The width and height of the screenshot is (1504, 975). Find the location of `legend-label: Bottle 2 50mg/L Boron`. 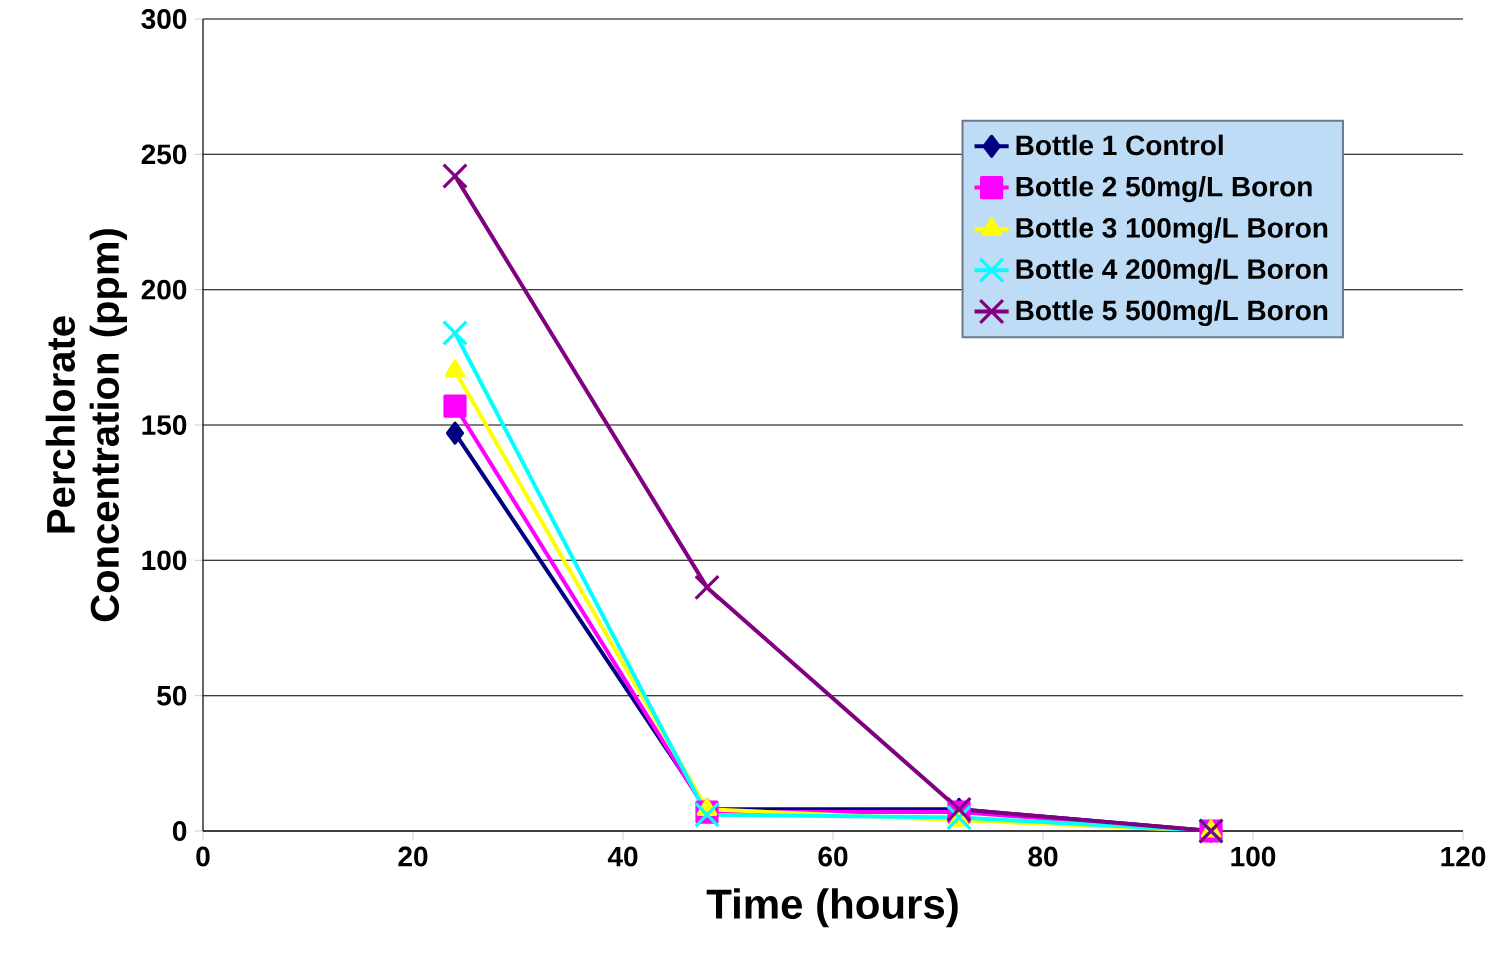

legend-label: Bottle 2 50mg/L Boron is located at coordinates (1164, 189).